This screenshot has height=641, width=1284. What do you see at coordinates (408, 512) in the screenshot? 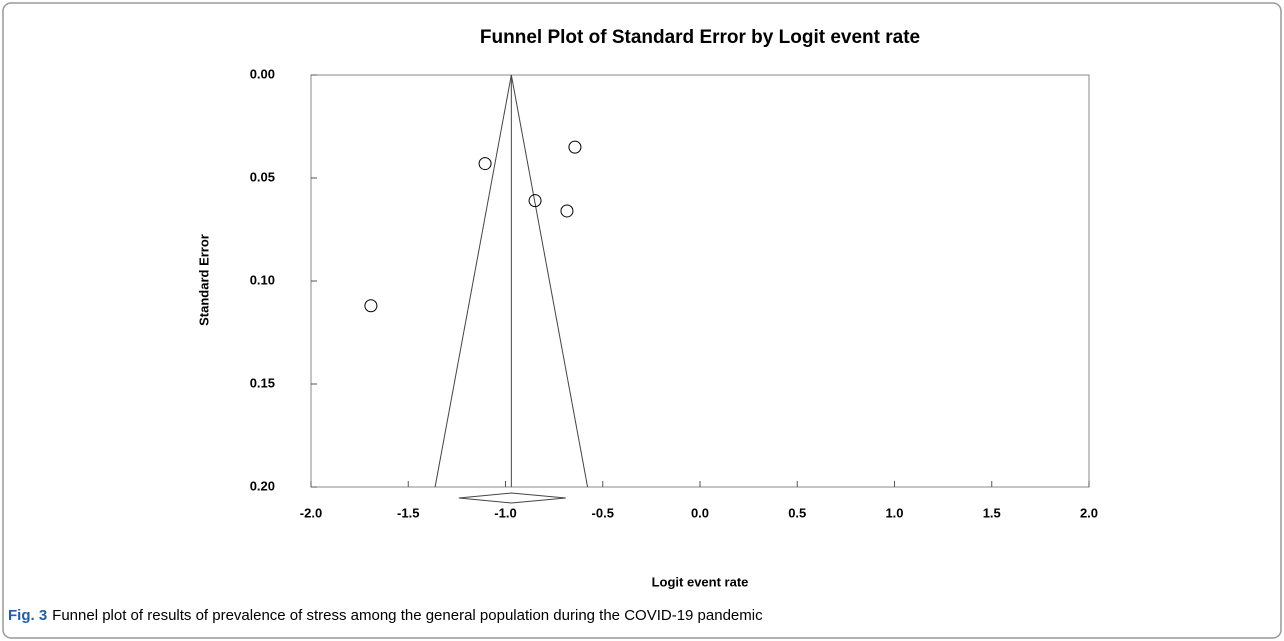
I see `x-tick-label: -1.5` at bounding box center [408, 512].